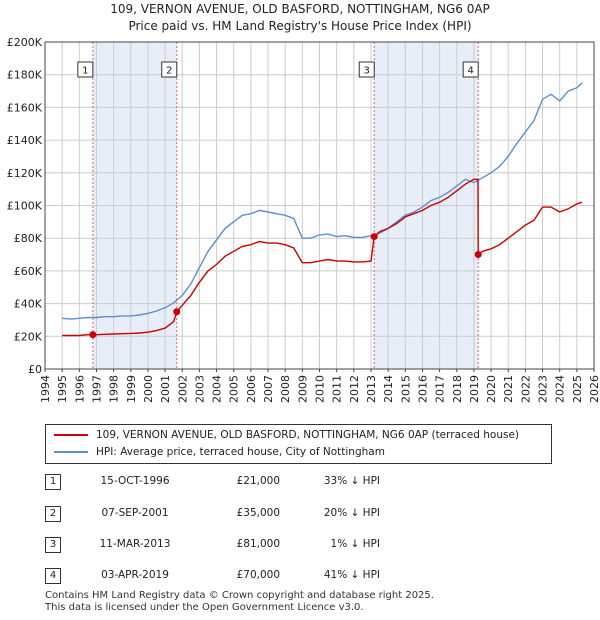 Image resolution: width=600 pixels, height=620 pixels. What do you see at coordinates (45, 389) in the screenshot?
I see `x-tick-label: 1994` at bounding box center [45, 389].